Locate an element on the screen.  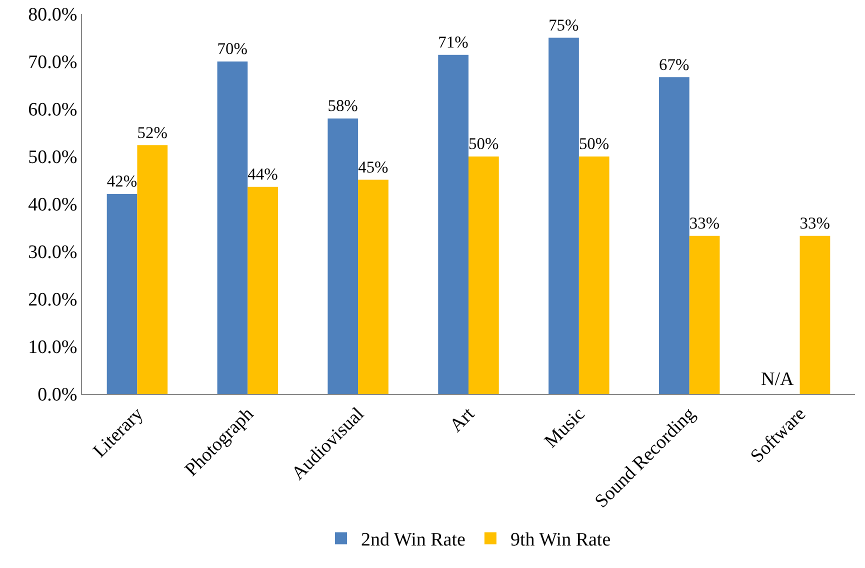
y-tick-label: 30.0% is located at coordinates (53, 253).